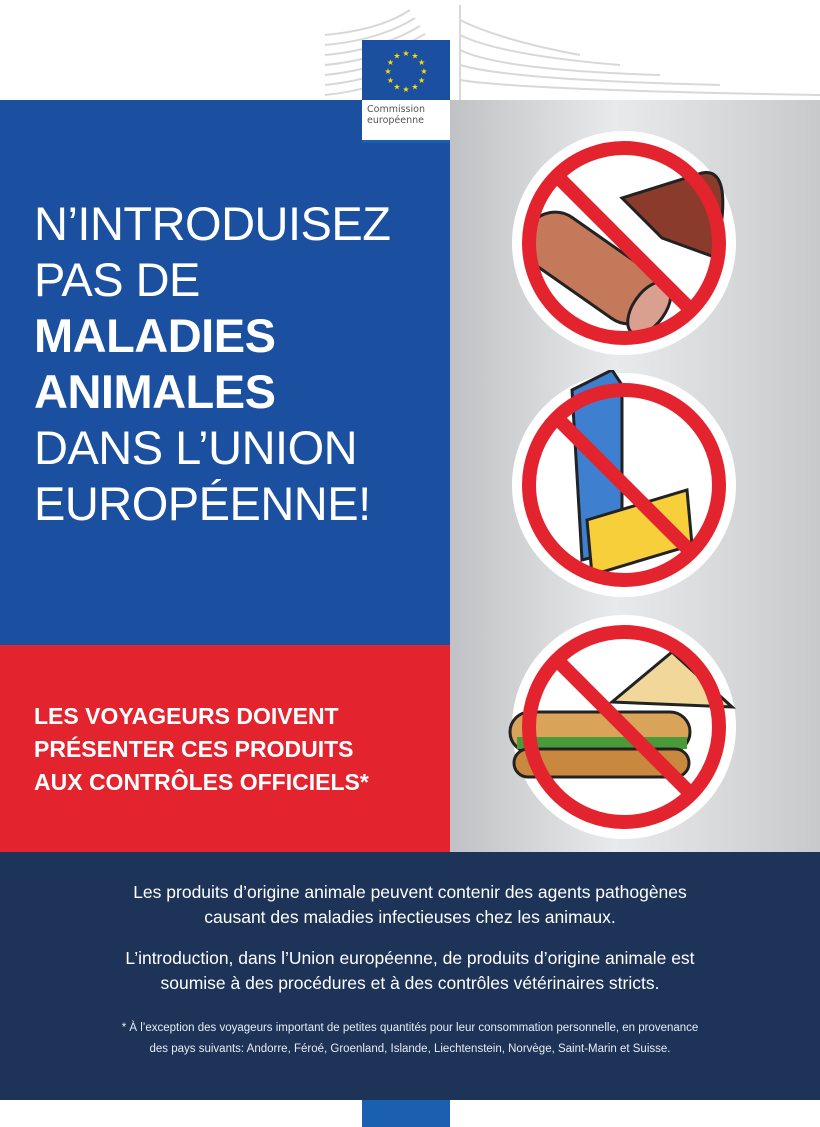 Image resolution: width=820 pixels, height=1127 pixels. I want to click on eu-commission-logo: ★ ★ ★ ★ ★ ★ ★ ★ ★ ★ ★ ★ Commission européenne, so click(406, 91).